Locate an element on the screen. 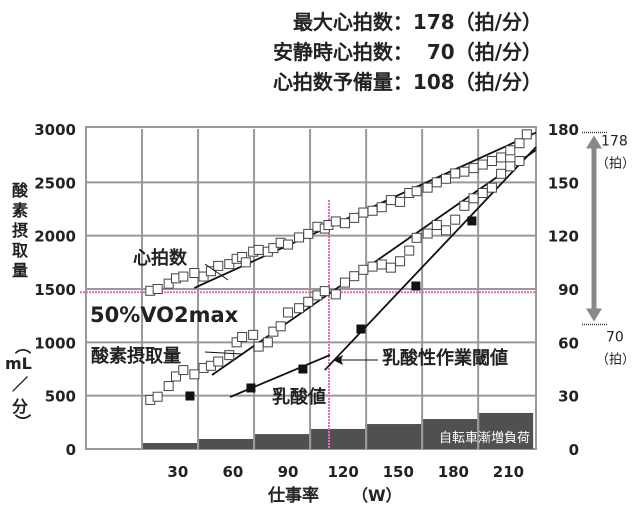 The image size is (640, 510). y2-tick-label: 150 is located at coordinates (563, 183).